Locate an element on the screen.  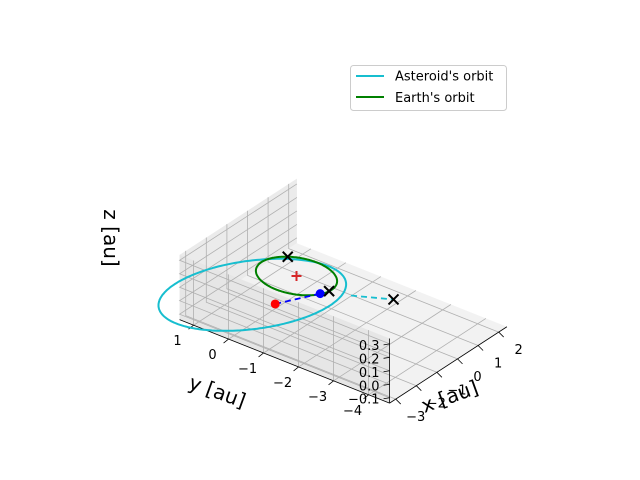
x-tick-label: 0 is located at coordinates (477, 377).